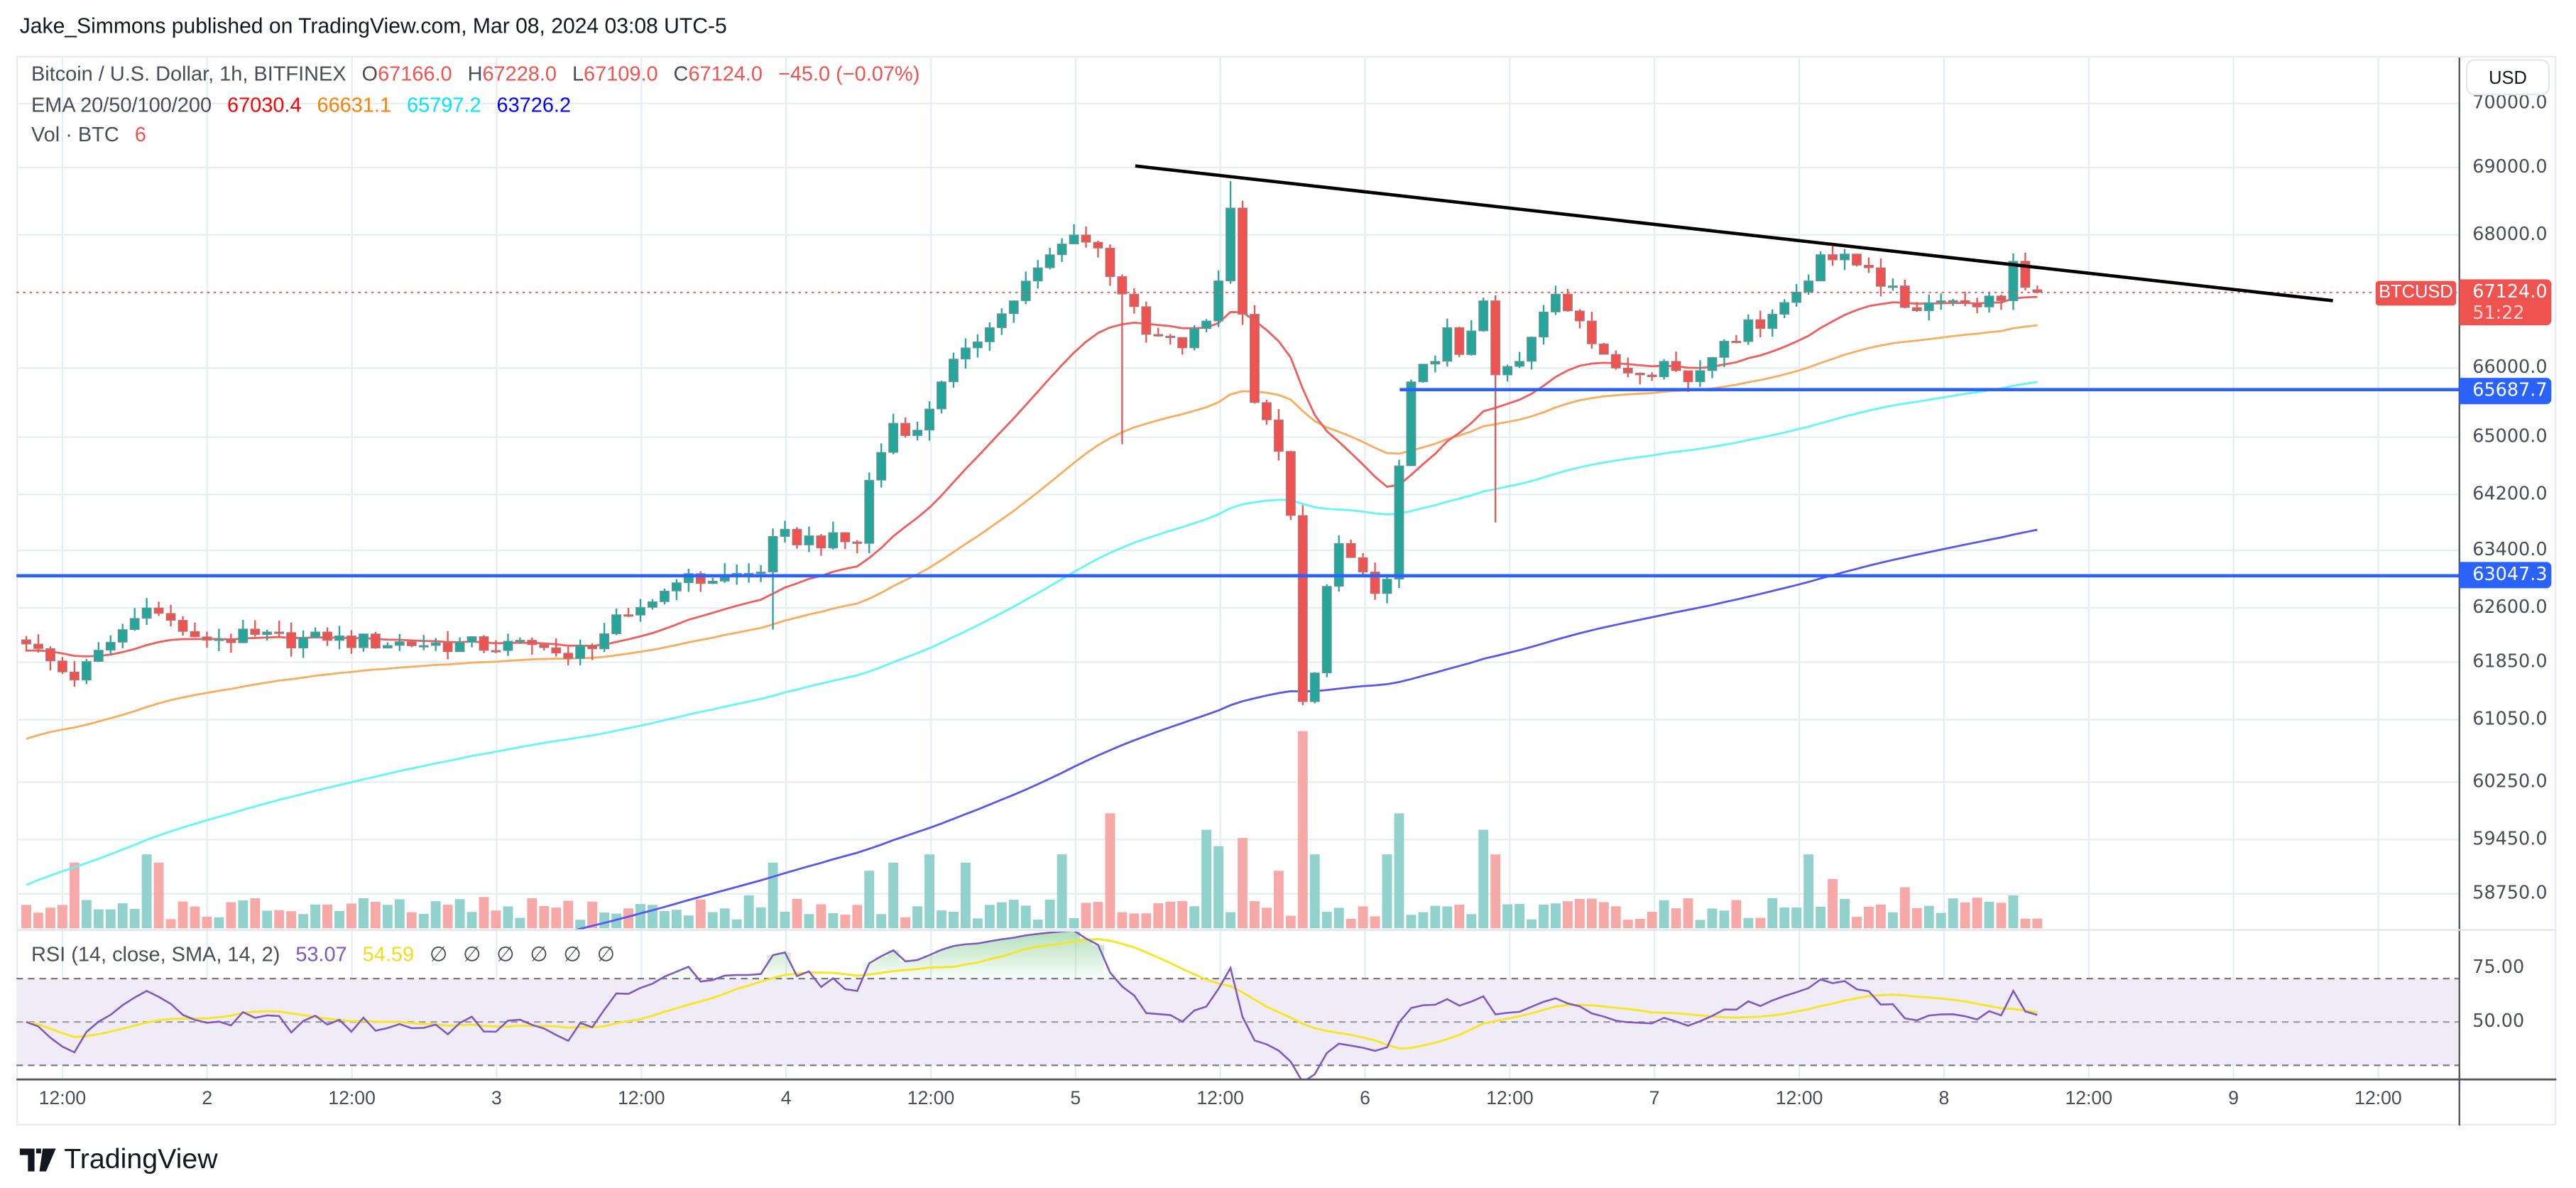 Image resolution: width=2576 pixels, height=1188 pixels. I want to click on volume-legend: Vol · BTC 6, so click(93, 135).